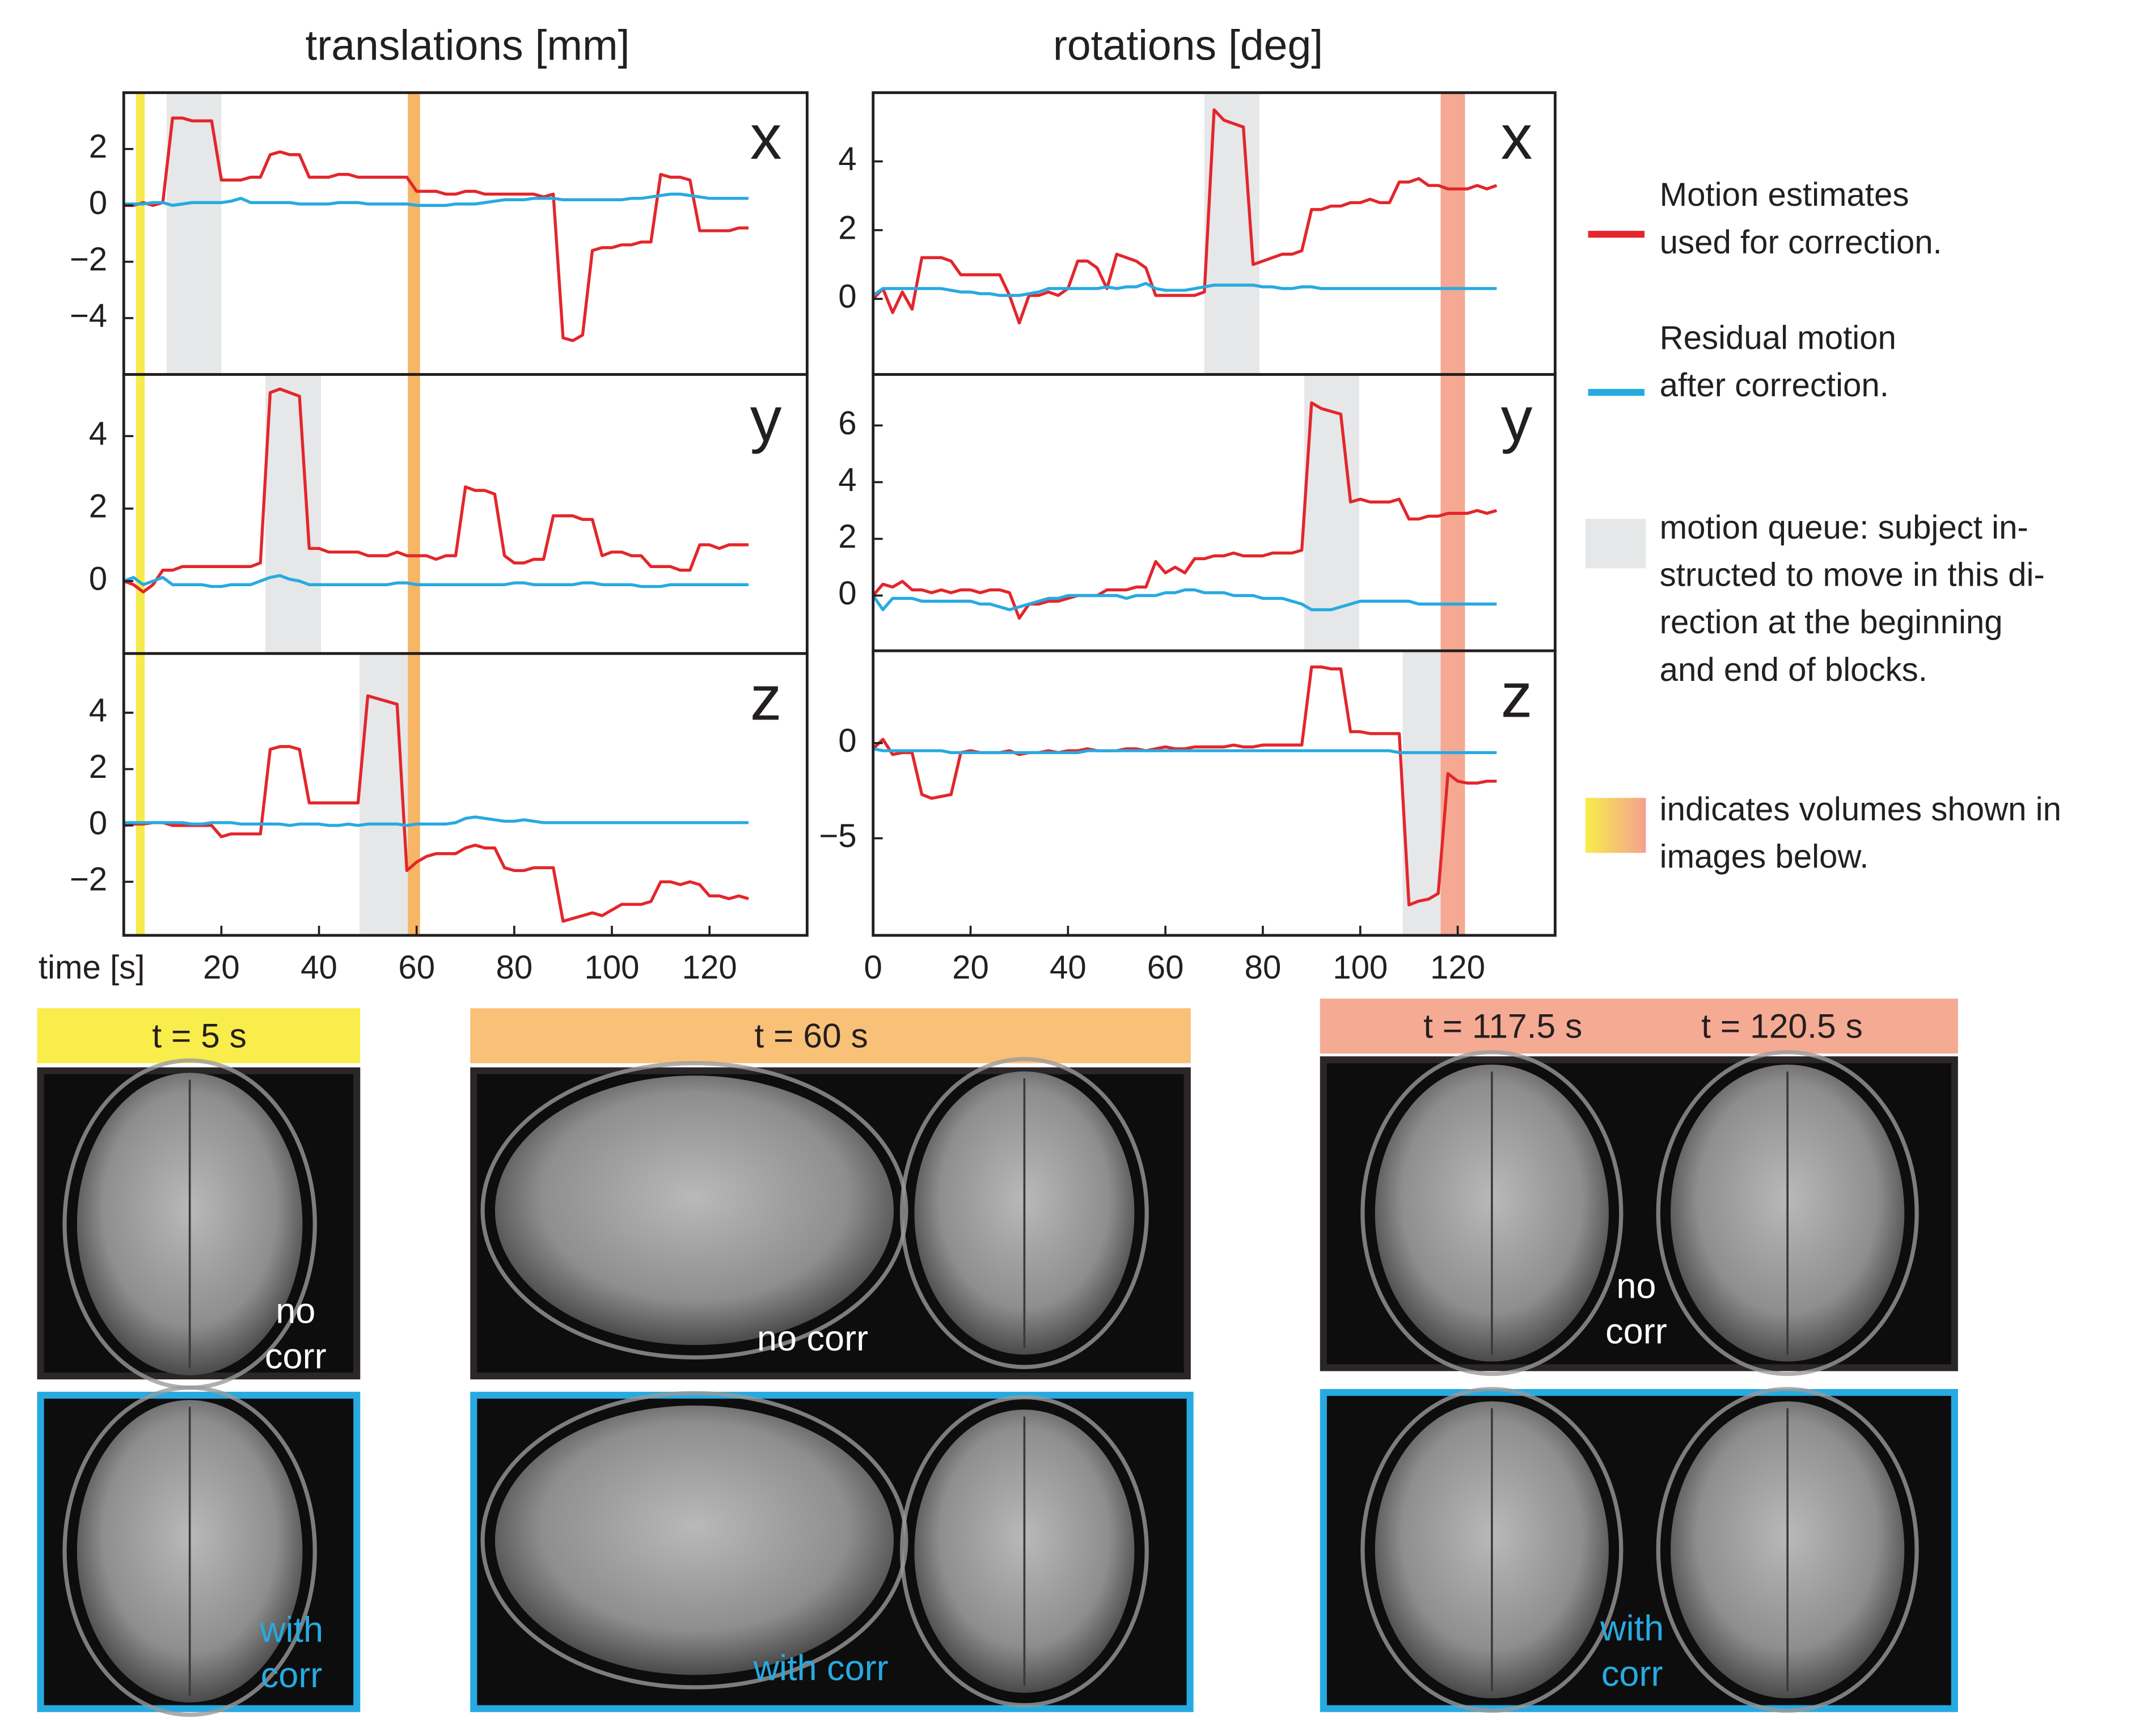 The width and height of the screenshot is (2156, 1736). Describe the element at coordinates (820, 1668) in the screenshot. I see `image-label: with corr` at that location.